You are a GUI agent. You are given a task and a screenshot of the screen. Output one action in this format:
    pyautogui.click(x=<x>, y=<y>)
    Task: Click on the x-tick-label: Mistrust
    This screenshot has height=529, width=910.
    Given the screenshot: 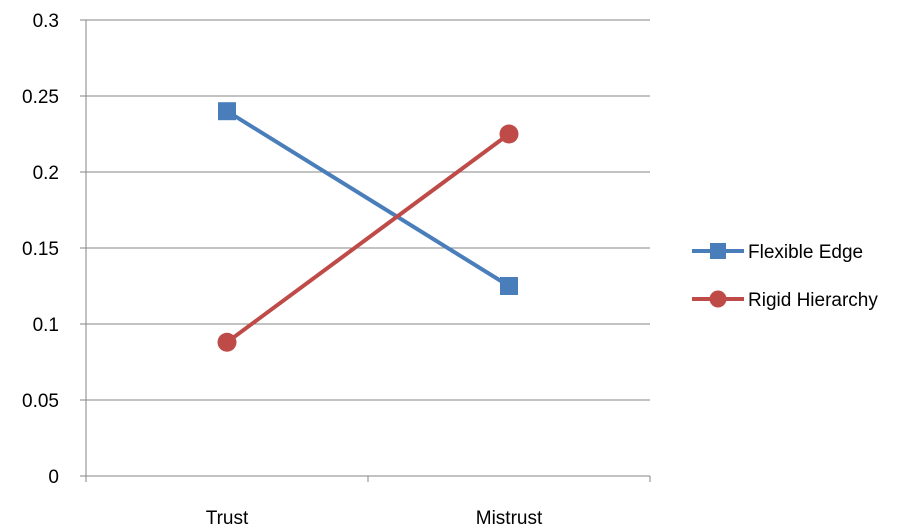 What is the action you would take?
    pyautogui.click(x=509, y=518)
    